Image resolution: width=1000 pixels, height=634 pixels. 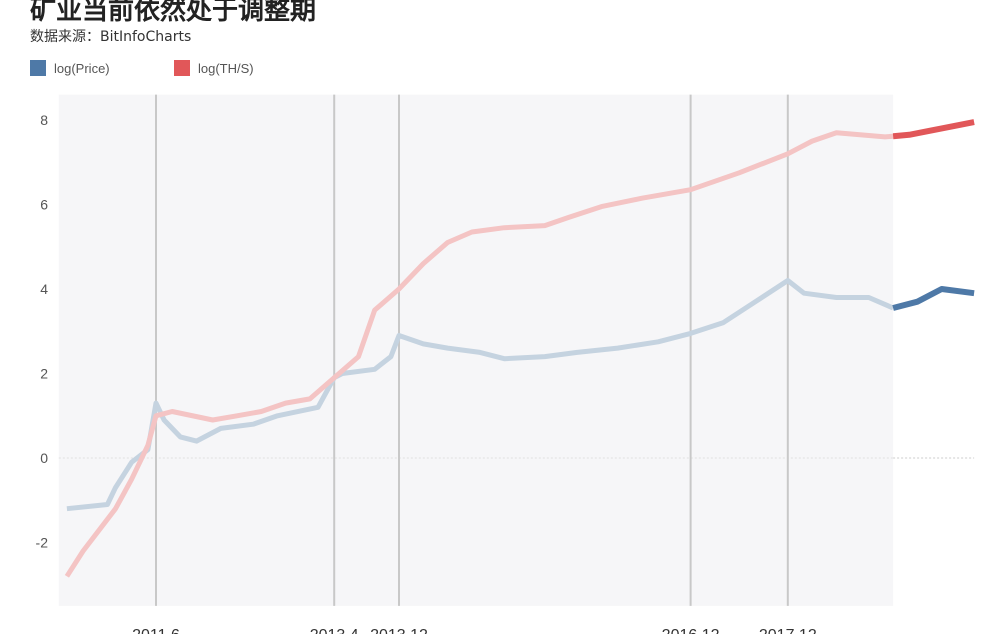 I want to click on y-tick-label: -2, so click(x=42, y=543).